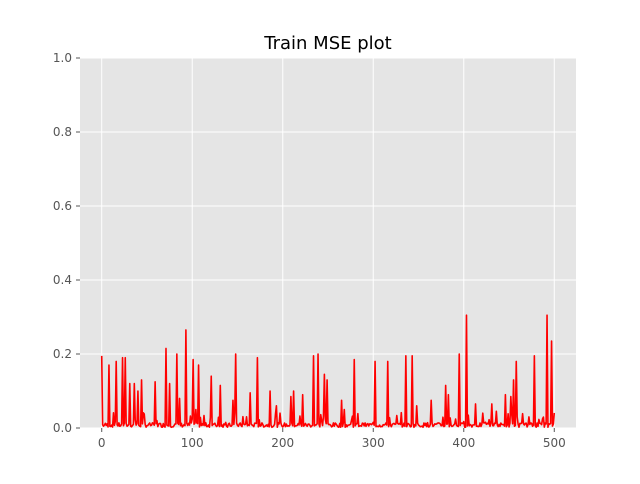  Describe the element at coordinates (102, 443) in the screenshot. I see `x-tick-label: 0` at that location.